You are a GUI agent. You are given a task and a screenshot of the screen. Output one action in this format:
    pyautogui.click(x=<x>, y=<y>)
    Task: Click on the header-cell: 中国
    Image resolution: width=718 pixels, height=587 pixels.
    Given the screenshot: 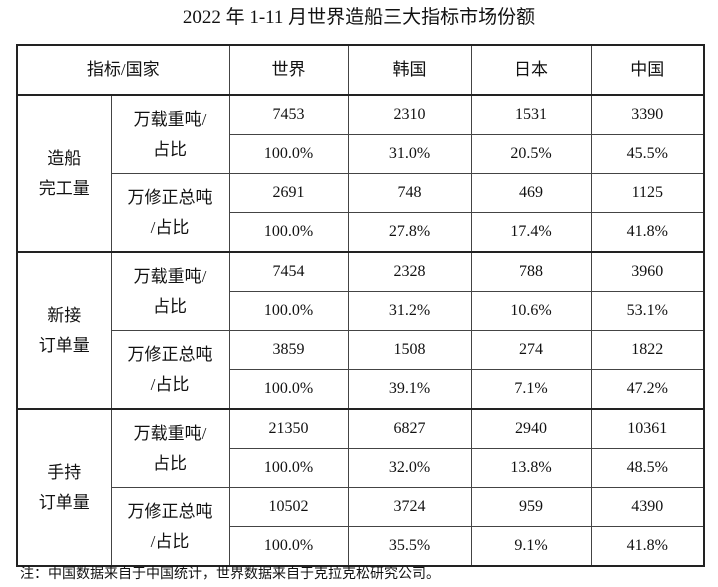 What is the action you would take?
    pyautogui.click(x=647, y=70)
    